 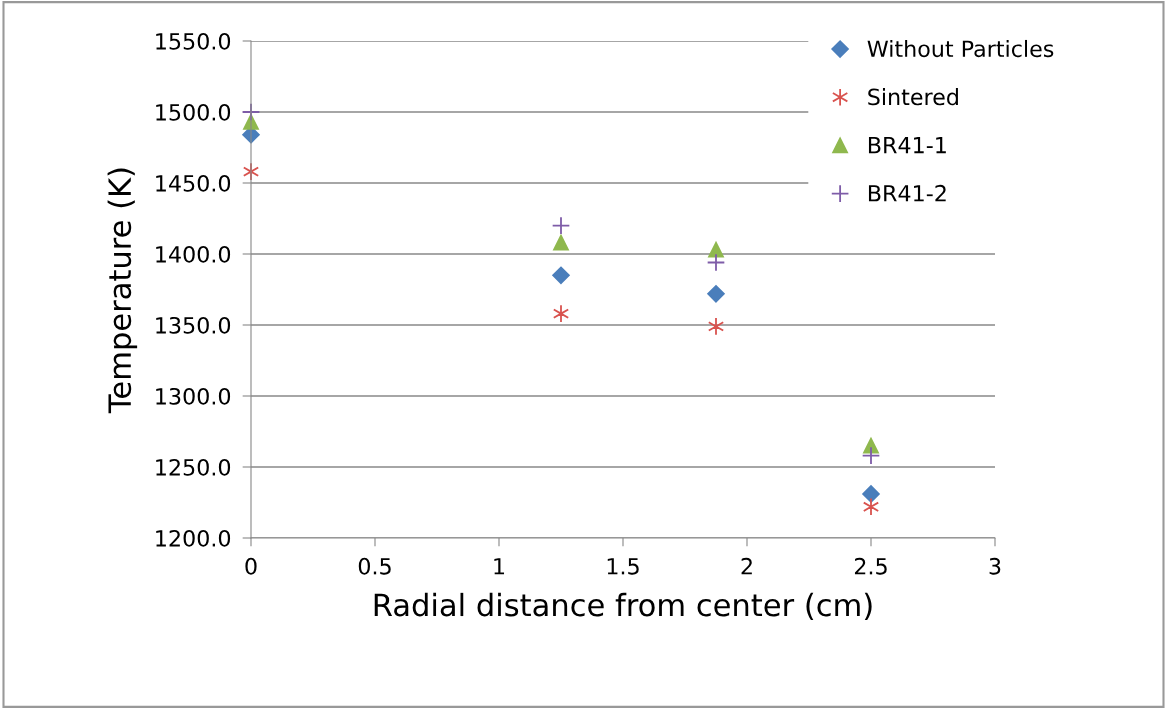 I want to click on x-tick-label: 0, so click(x=251, y=566).